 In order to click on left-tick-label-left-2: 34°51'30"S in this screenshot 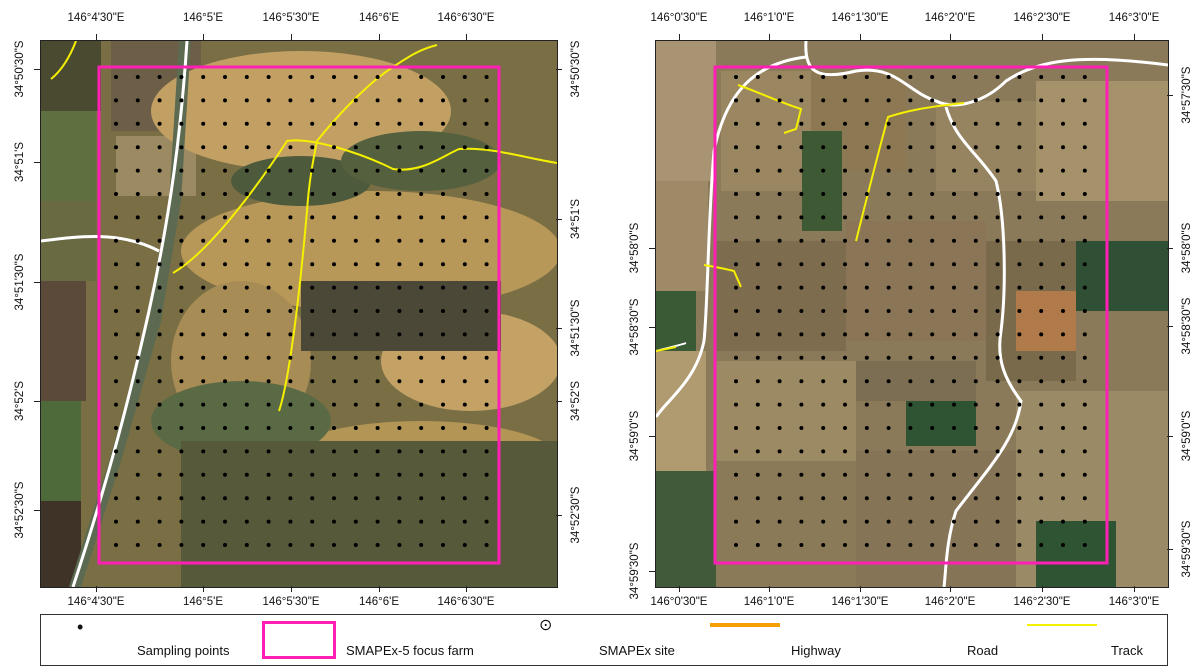, I will do `click(20, 282)`.